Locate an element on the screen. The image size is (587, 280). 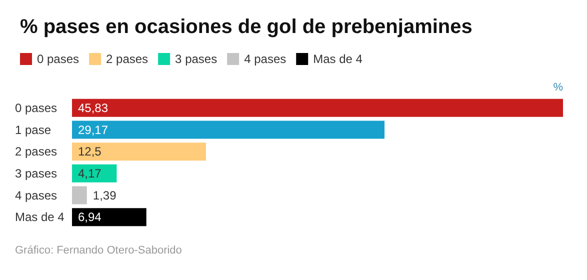
legend-label: 0 pases is located at coordinates (58, 59).